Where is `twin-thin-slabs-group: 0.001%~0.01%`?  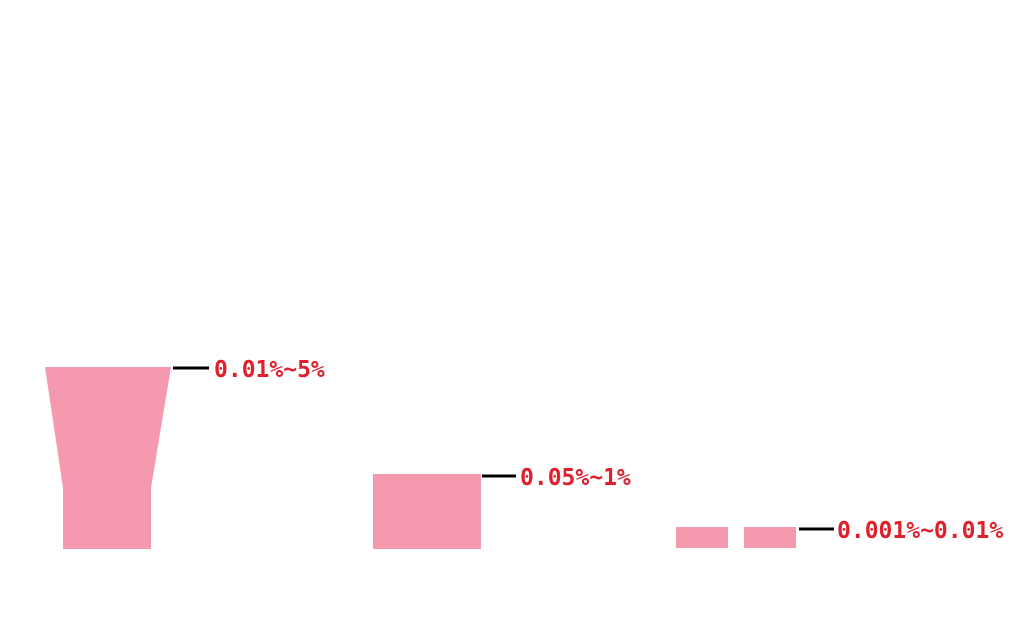 twin-thin-slabs-group: 0.001%~0.01% is located at coordinates (839, 533).